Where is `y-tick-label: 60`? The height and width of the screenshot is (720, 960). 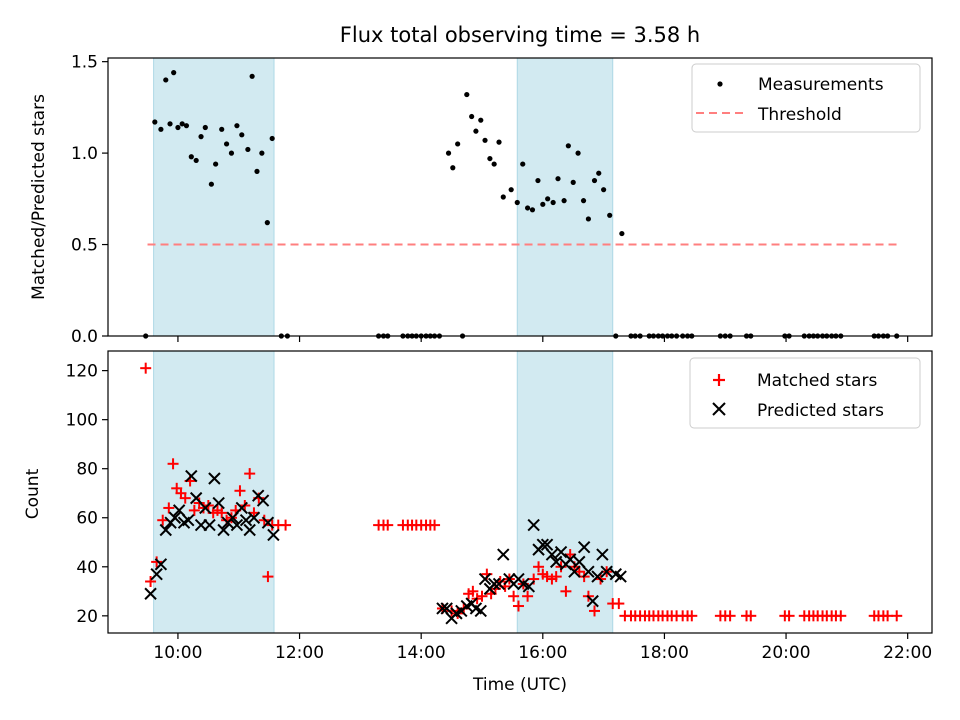
y-tick-label: 60 is located at coordinates (87, 519).